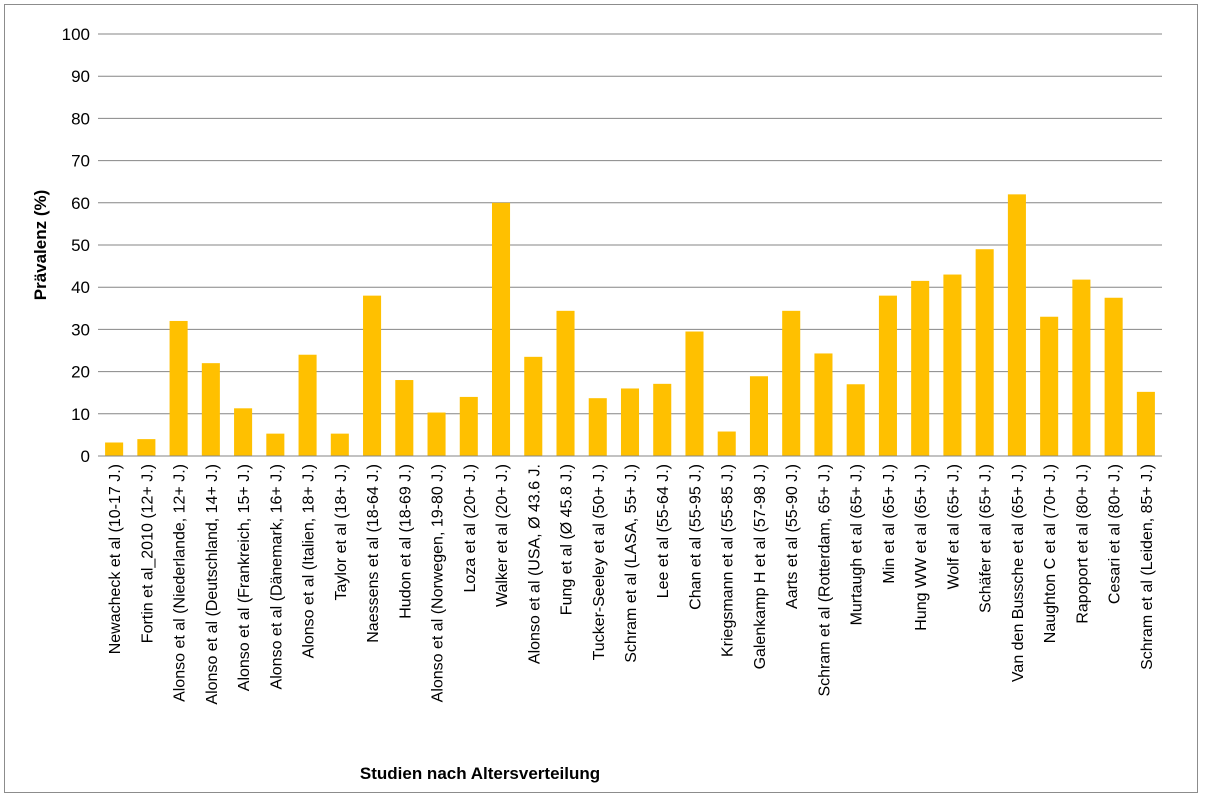 The height and width of the screenshot is (800, 1206). I want to click on y-tick-label: 20, so click(80, 372).